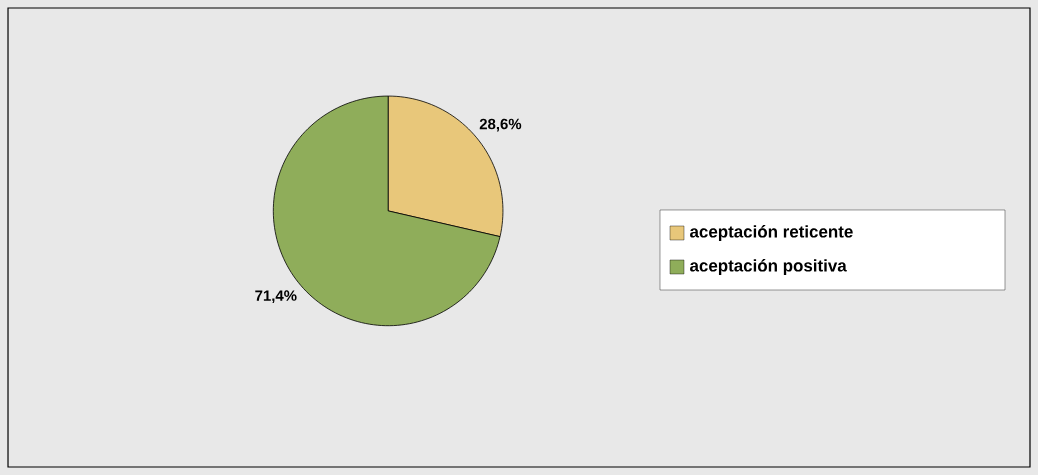 The height and width of the screenshot is (475, 1038). Describe the element at coordinates (768, 267) in the screenshot. I see `legend-label: aceptación positiva` at that location.